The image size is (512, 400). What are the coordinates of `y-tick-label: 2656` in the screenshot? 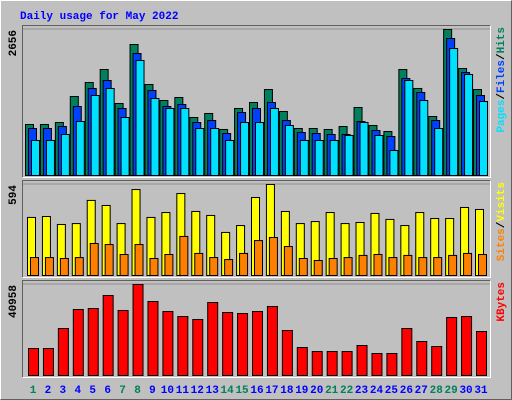 It's located at (14, 43).